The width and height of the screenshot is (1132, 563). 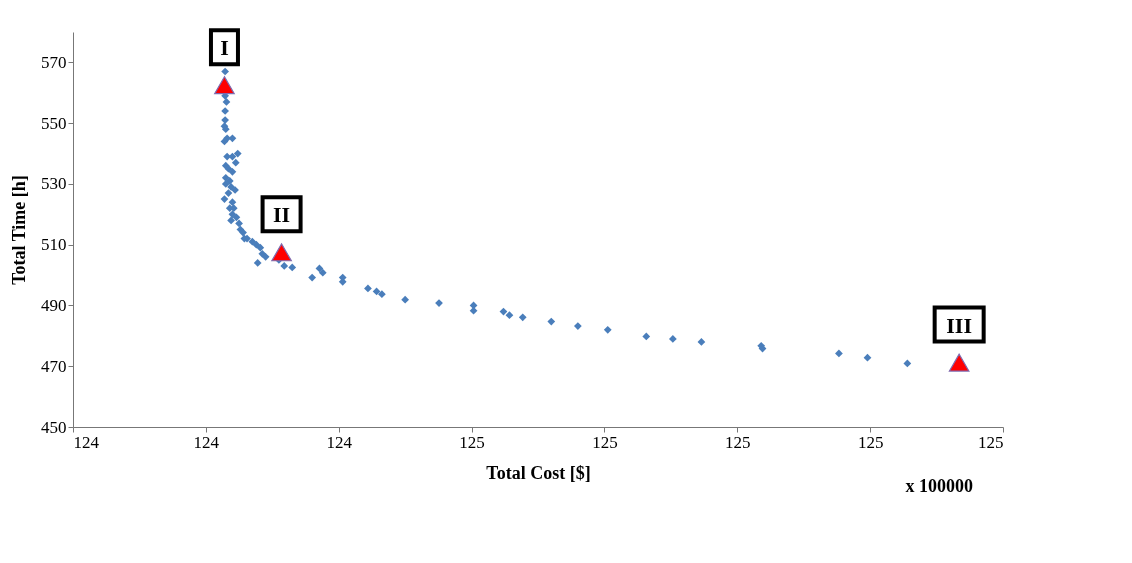 What do you see at coordinates (959, 325) in the screenshot?
I see `annotation: III` at bounding box center [959, 325].